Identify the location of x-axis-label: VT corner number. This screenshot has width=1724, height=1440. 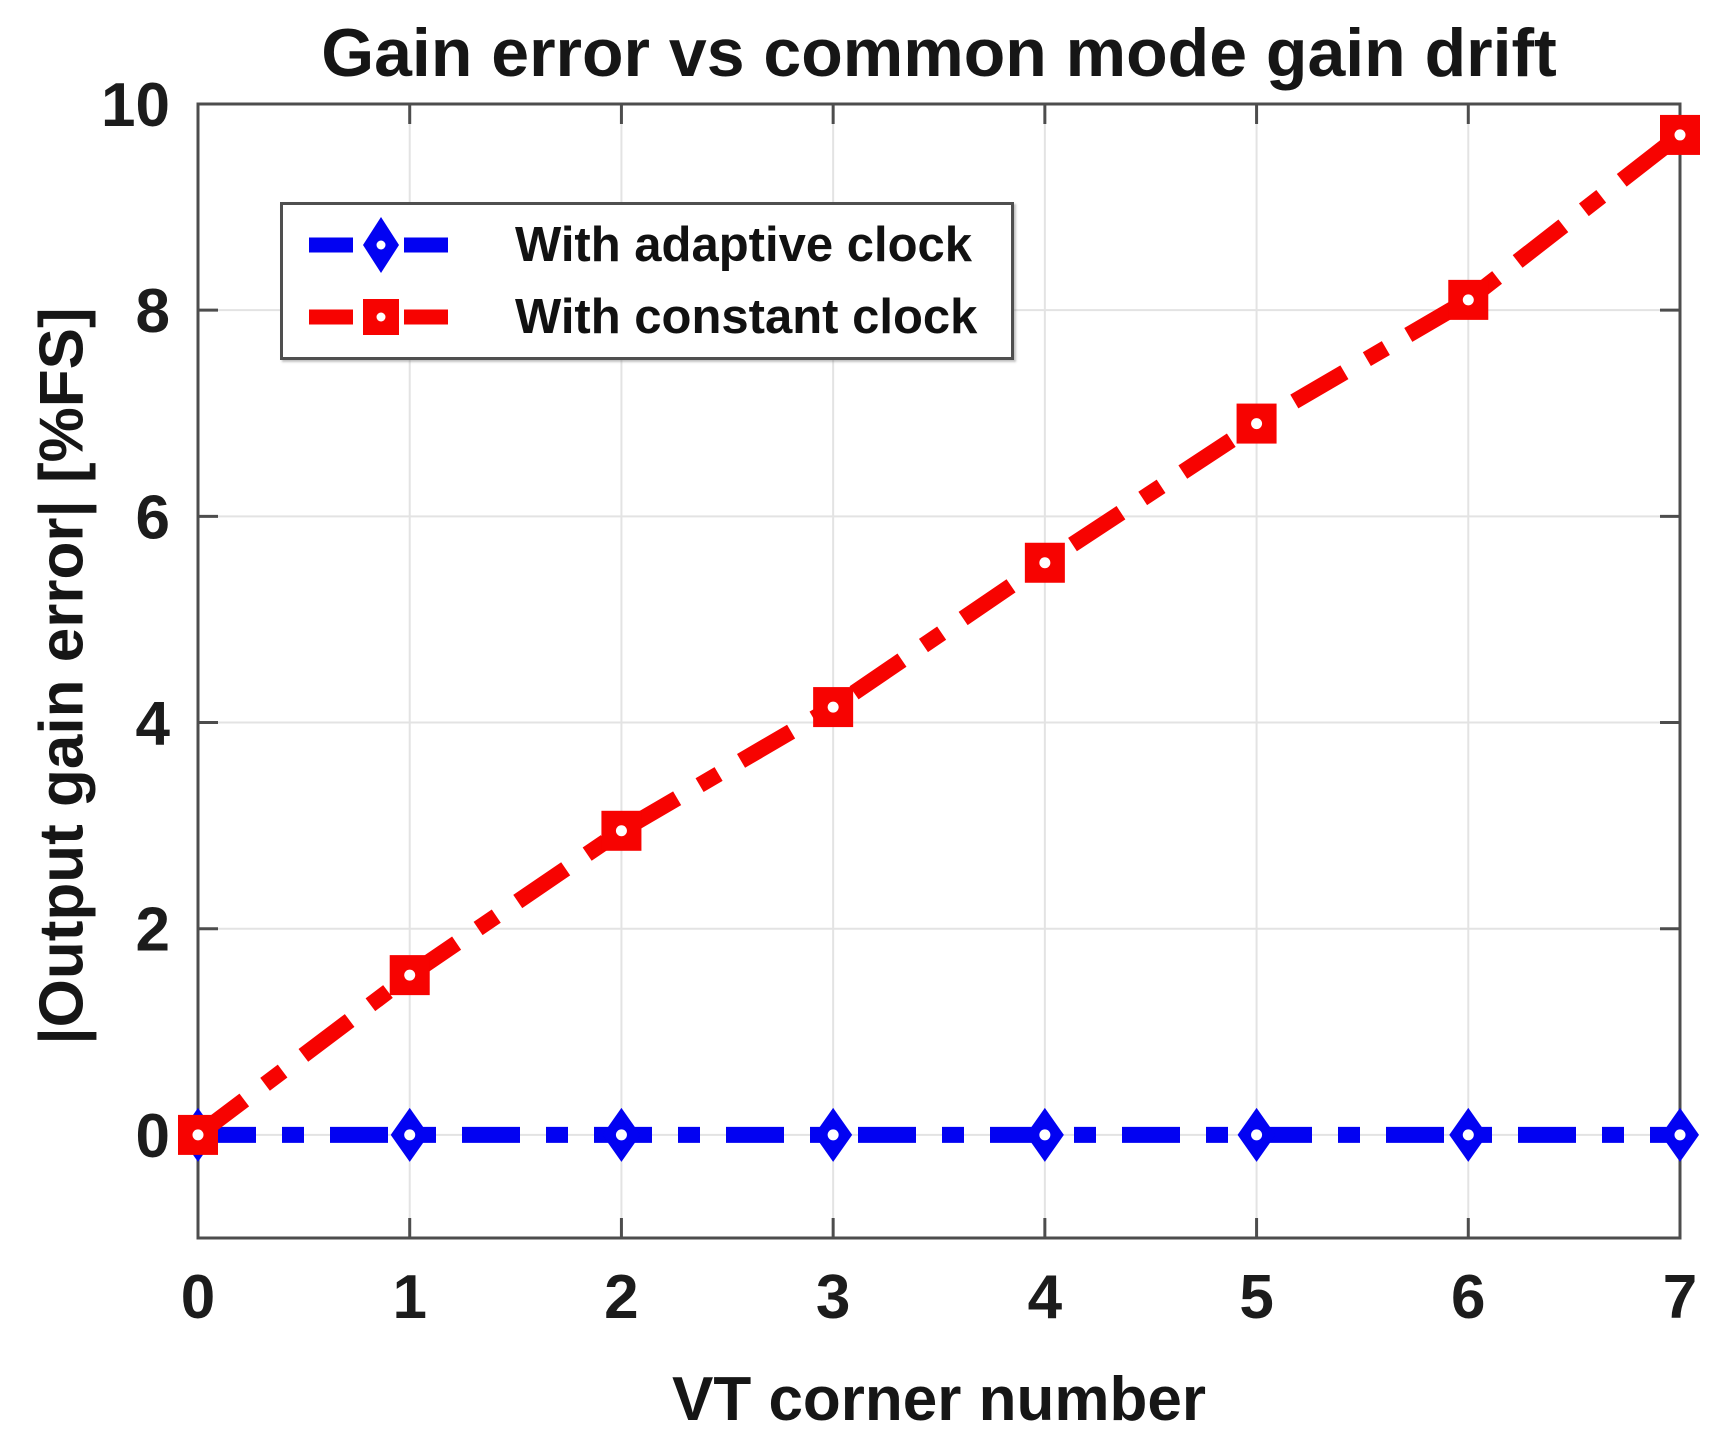
(939, 1399).